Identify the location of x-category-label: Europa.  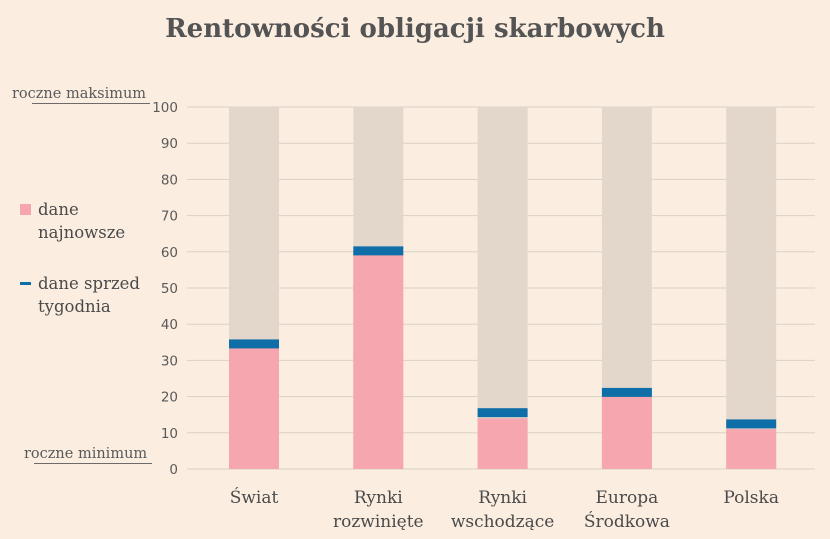
(627, 498).